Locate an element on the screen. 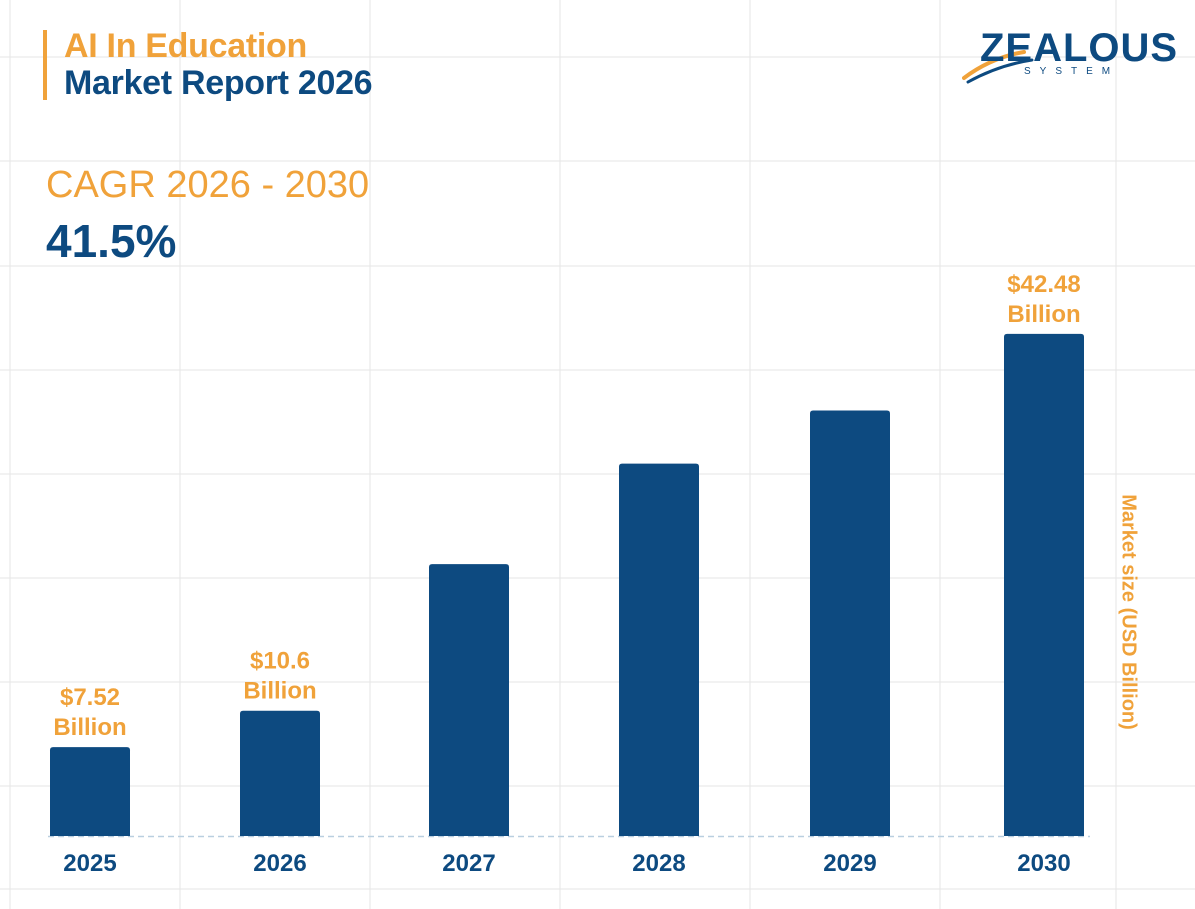  bar-2030 is located at coordinates (1044, 584).